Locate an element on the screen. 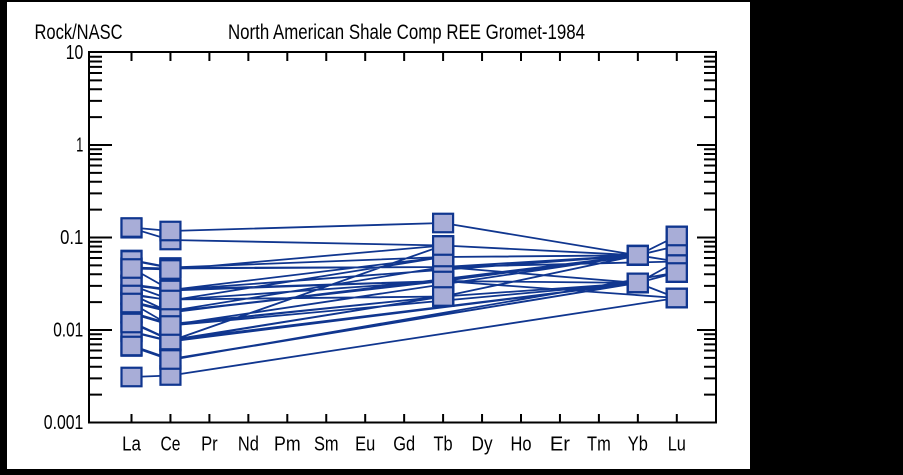  svg-text: Tm is located at coordinates (599, 445).